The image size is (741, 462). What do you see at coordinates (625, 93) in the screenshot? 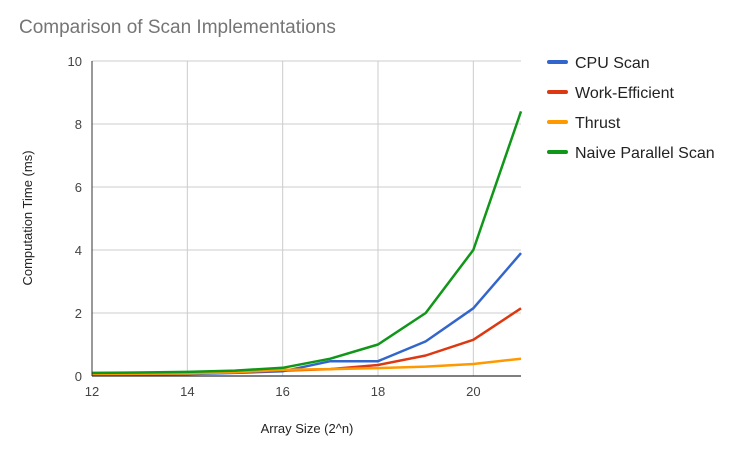
I see `legend-label: Work-Efficient` at bounding box center [625, 93].